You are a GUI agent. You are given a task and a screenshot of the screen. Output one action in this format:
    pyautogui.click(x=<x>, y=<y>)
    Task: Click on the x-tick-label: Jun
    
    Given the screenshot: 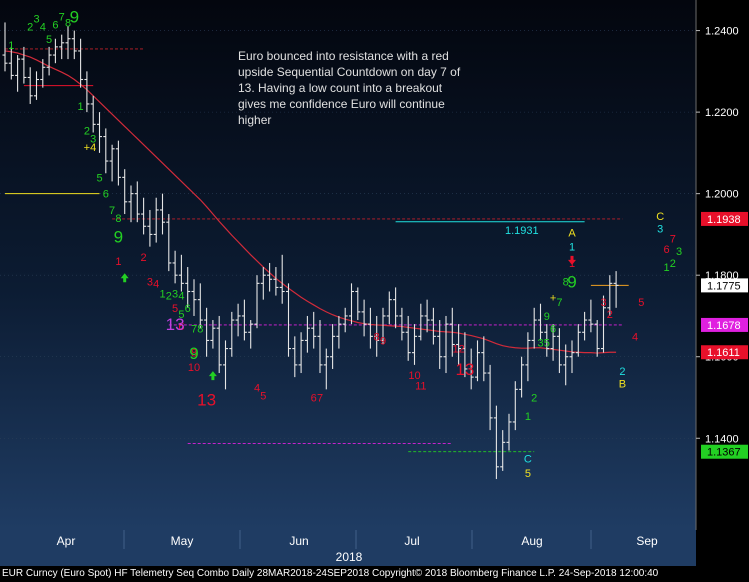 What is the action you would take?
    pyautogui.click(x=298, y=541)
    